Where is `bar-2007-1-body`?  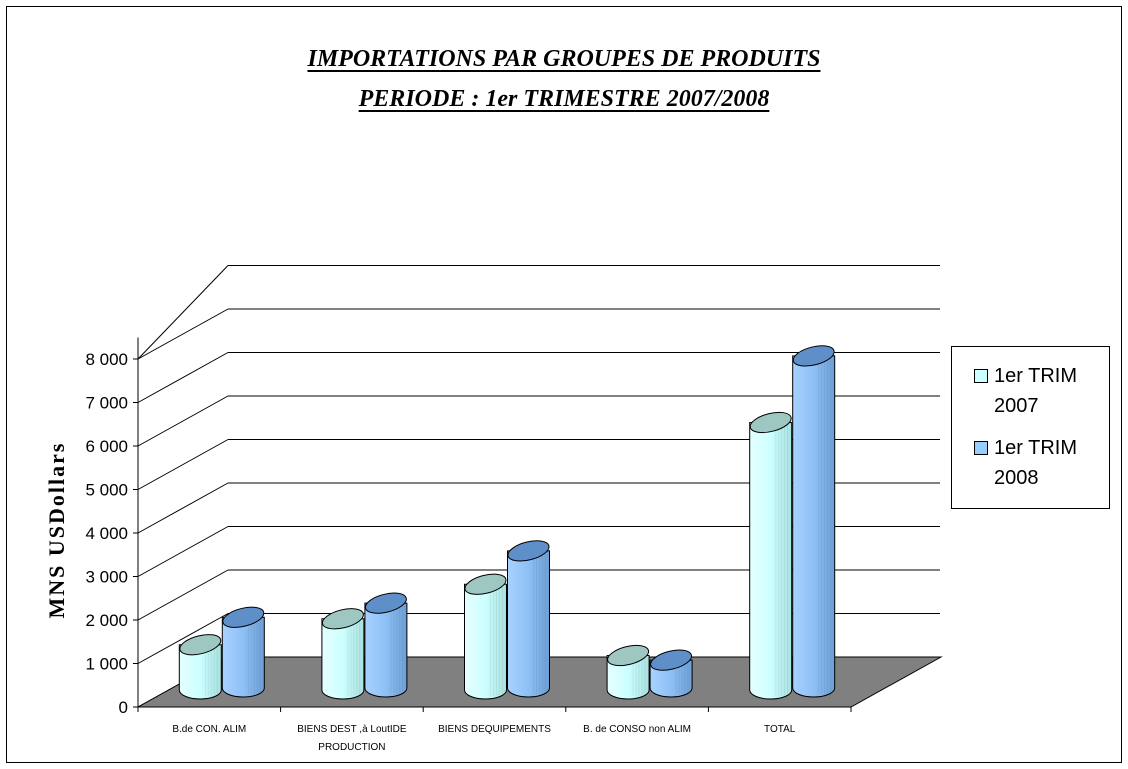
bar-2007-1-body is located at coordinates (343, 659).